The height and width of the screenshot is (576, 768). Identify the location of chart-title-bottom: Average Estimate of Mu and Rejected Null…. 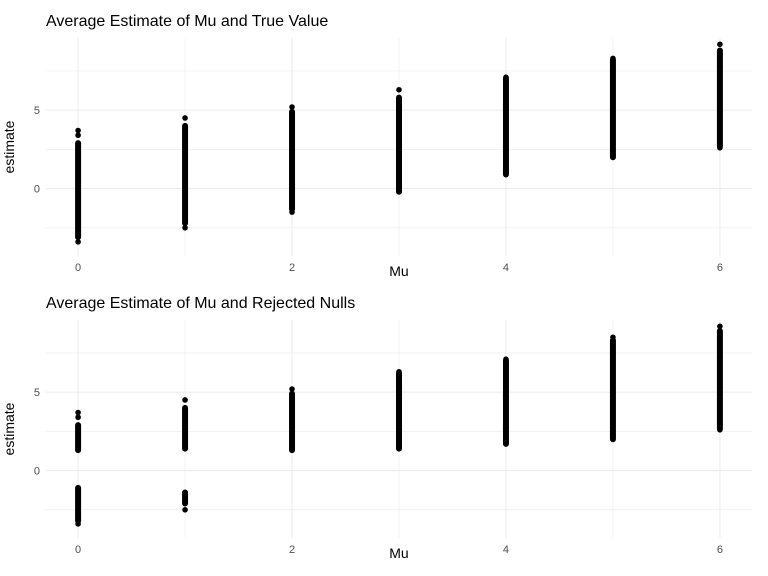
(201, 303).